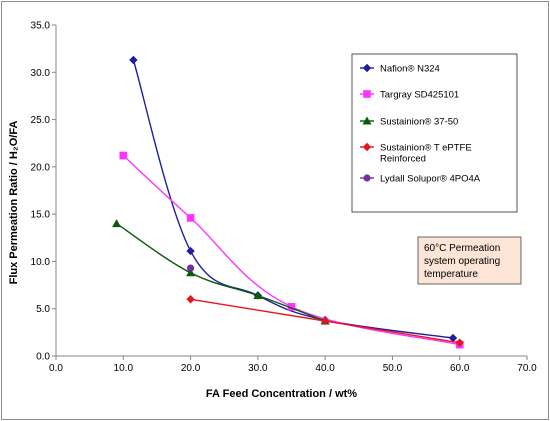 The height and width of the screenshot is (421, 550). Describe the element at coordinates (426, 148) in the screenshot. I see `legend-label: Sustainion® T ePTFE` at that location.